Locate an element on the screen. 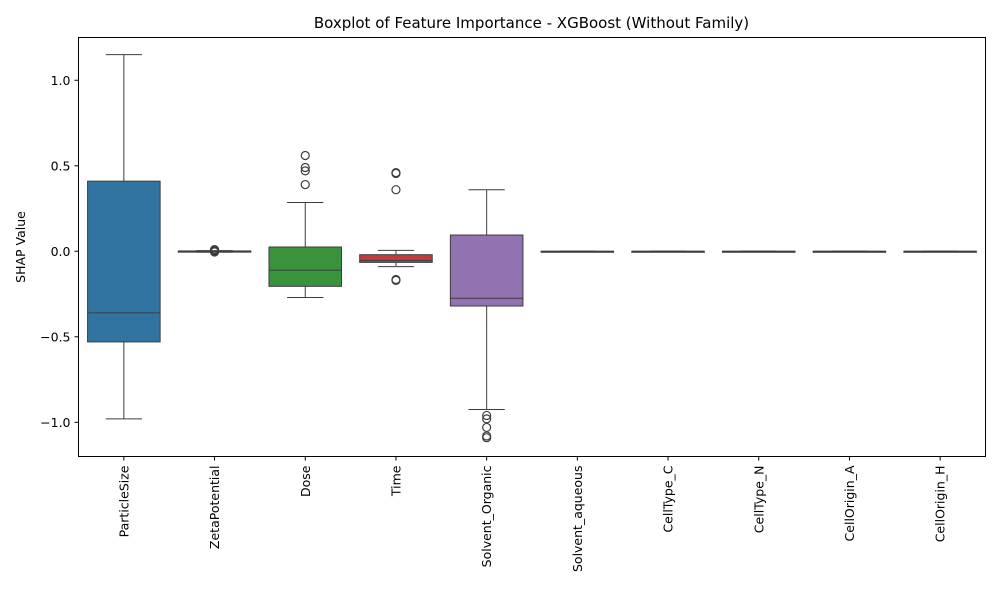 Image resolution: width=1000 pixels, height=600 pixels. x-tick-label: CellOrigin_A is located at coordinates (849, 503).